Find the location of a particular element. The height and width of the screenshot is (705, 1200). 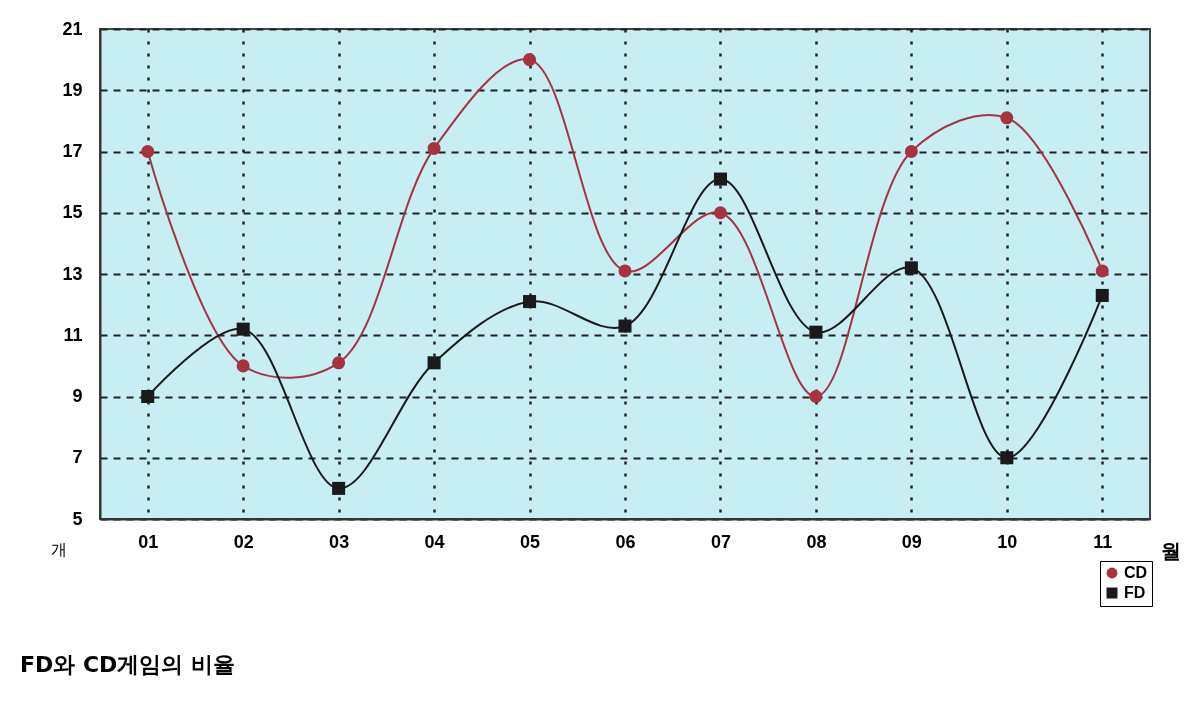

x-tick-label: 09 is located at coordinates (911, 541).